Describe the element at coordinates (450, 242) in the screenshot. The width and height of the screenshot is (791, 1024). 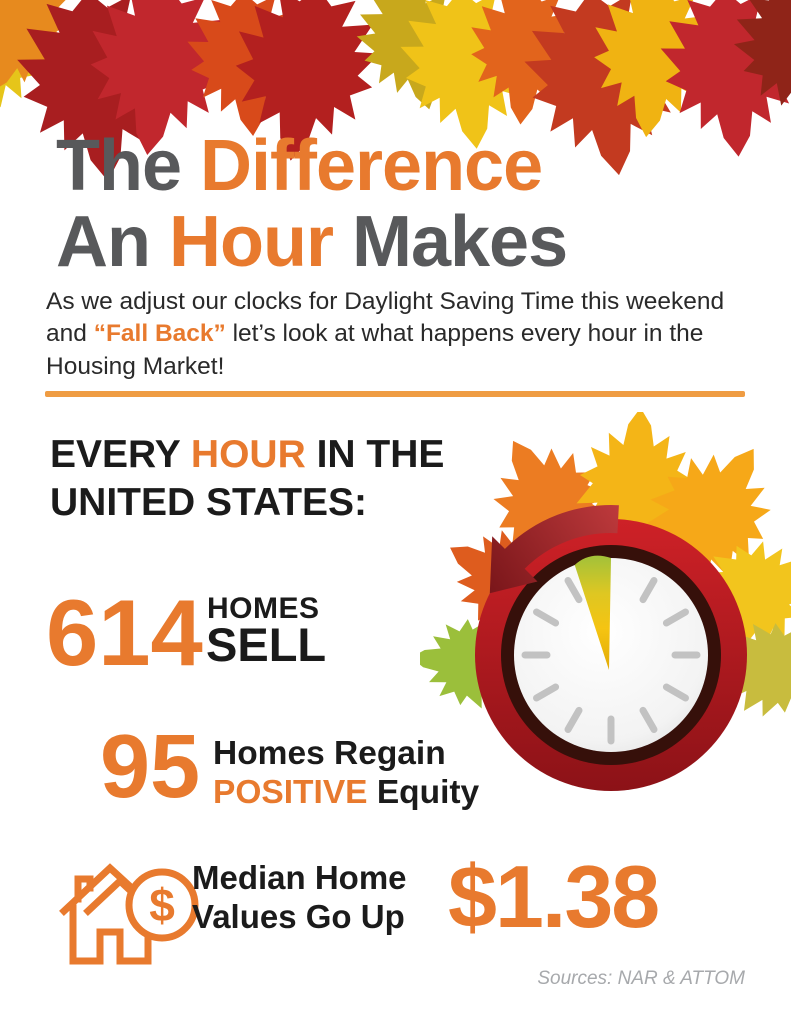
I see `title-text-gray: Makes` at that location.